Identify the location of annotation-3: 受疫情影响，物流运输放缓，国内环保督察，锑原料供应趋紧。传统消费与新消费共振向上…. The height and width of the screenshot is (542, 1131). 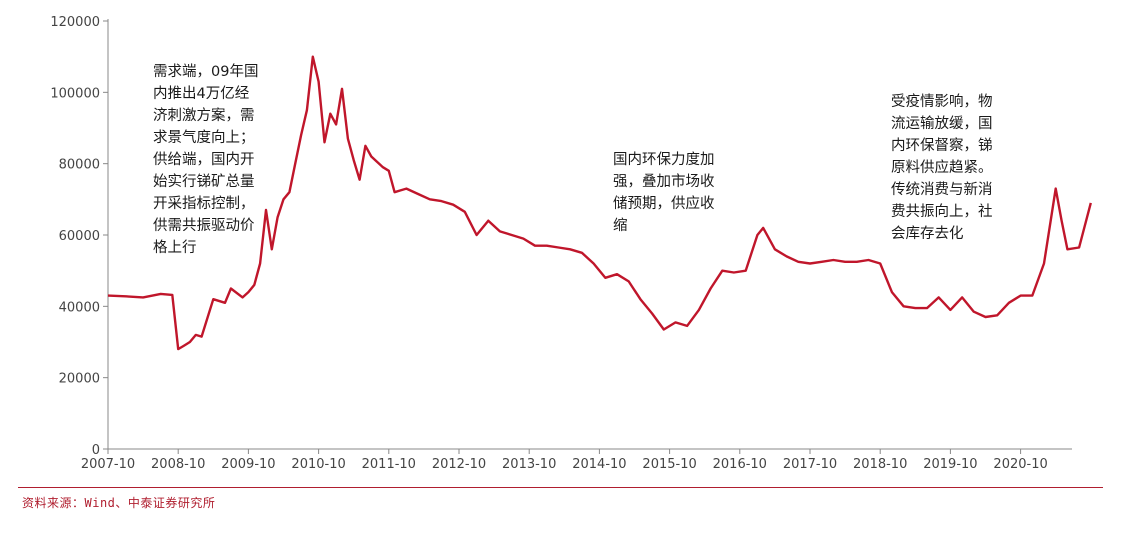
(942, 167).